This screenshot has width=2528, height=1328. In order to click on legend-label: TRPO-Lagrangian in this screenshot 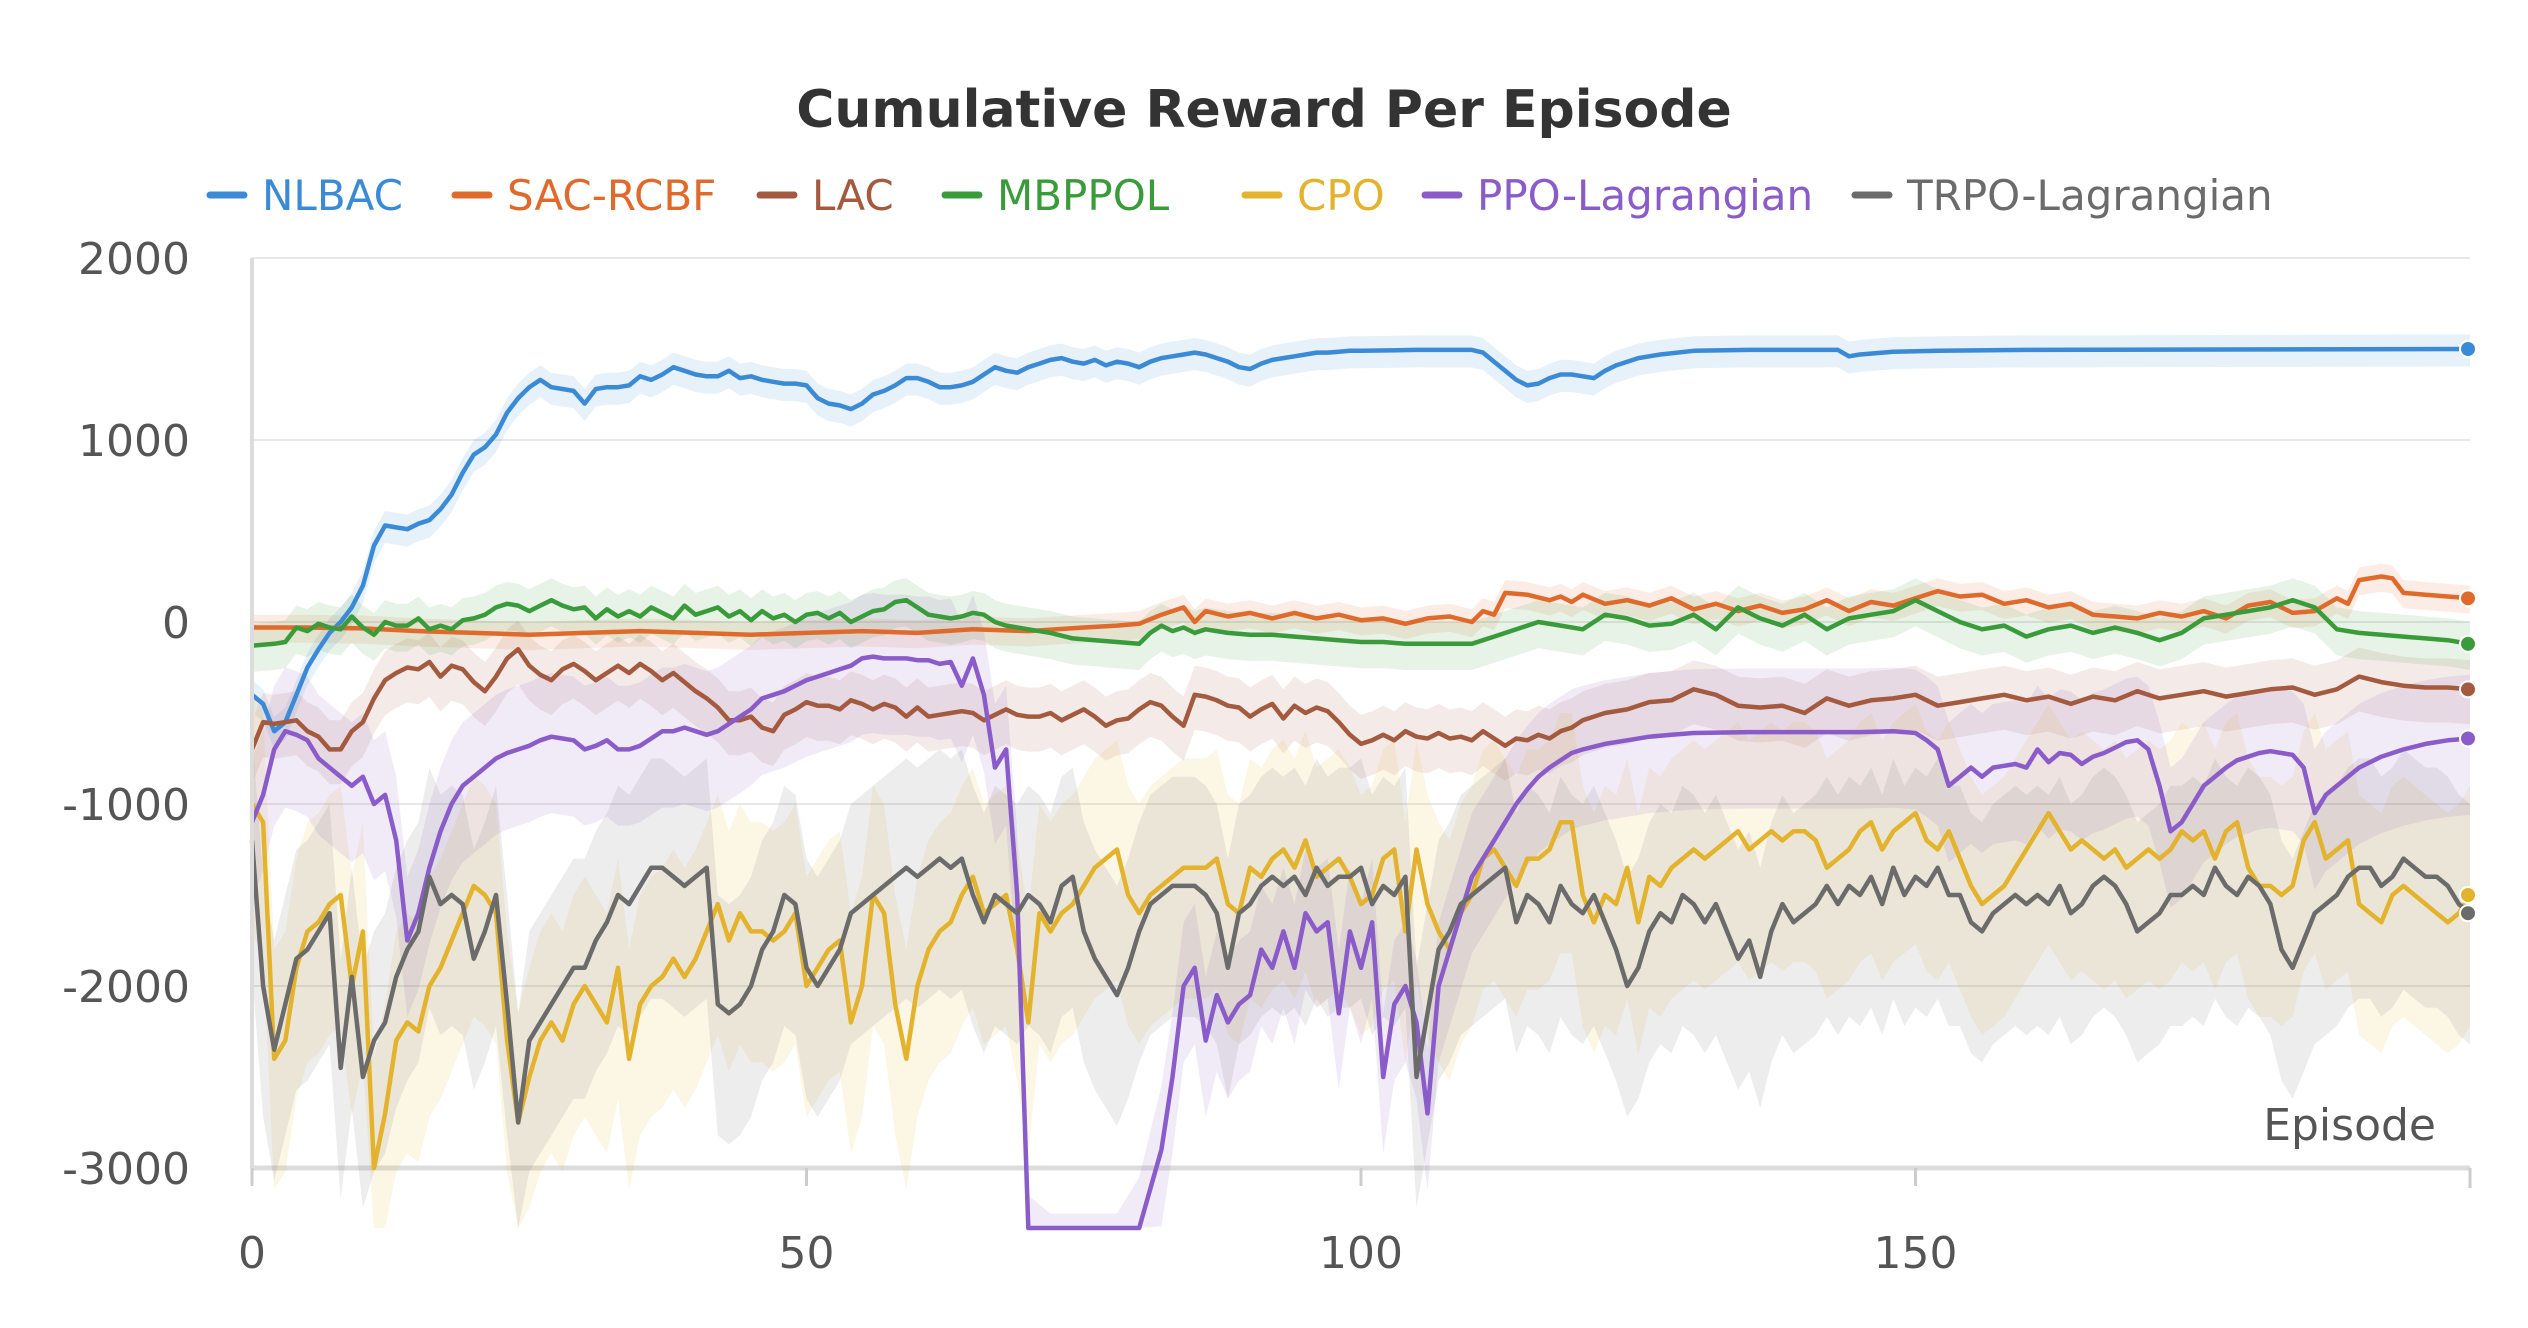, I will do `click(2089, 195)`.